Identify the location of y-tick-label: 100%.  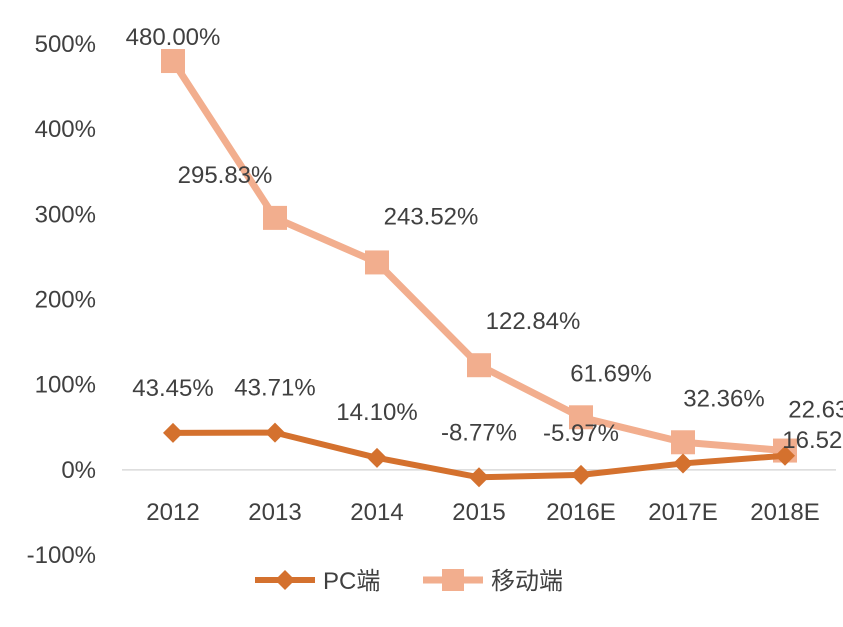
(65, 385).